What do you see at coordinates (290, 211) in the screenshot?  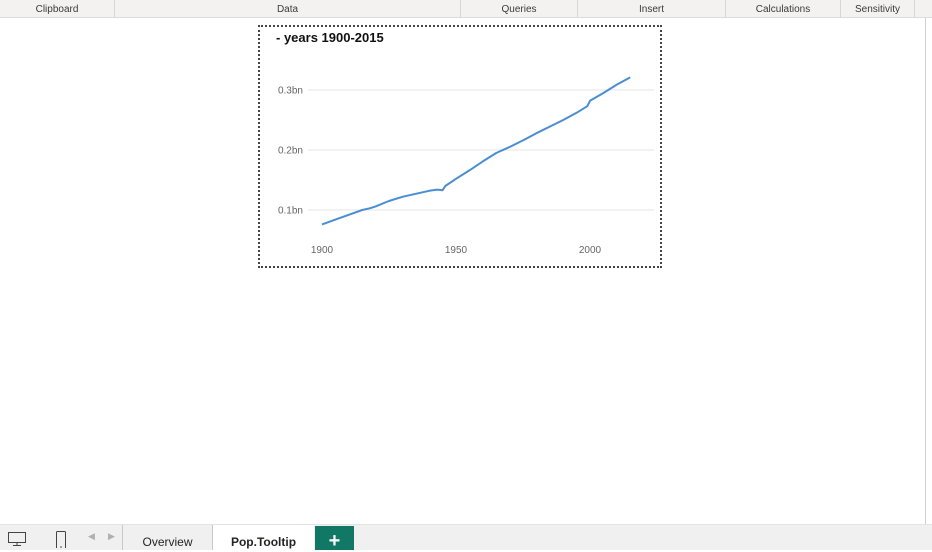 I see `y-tick-label: 0.1bn` at bounding box center [290, 211].